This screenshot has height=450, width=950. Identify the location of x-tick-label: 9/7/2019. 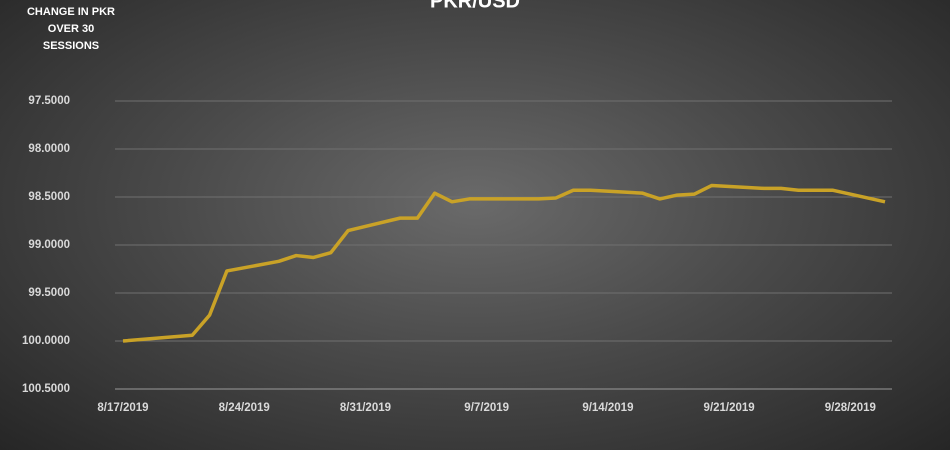
(486, 408).